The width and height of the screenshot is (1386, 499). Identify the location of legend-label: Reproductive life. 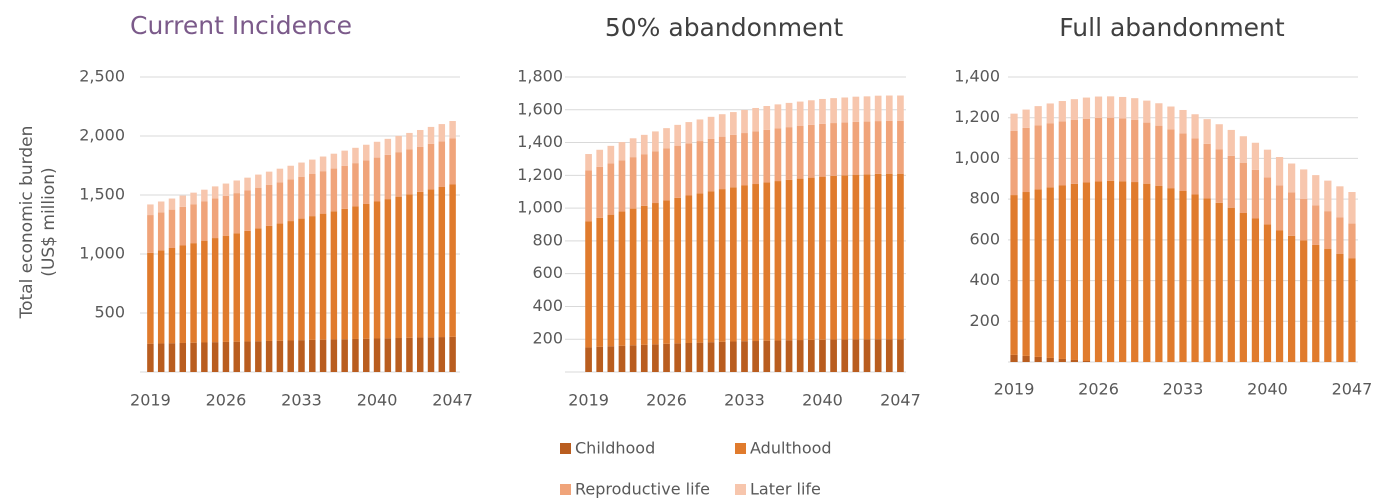
(642, 489).